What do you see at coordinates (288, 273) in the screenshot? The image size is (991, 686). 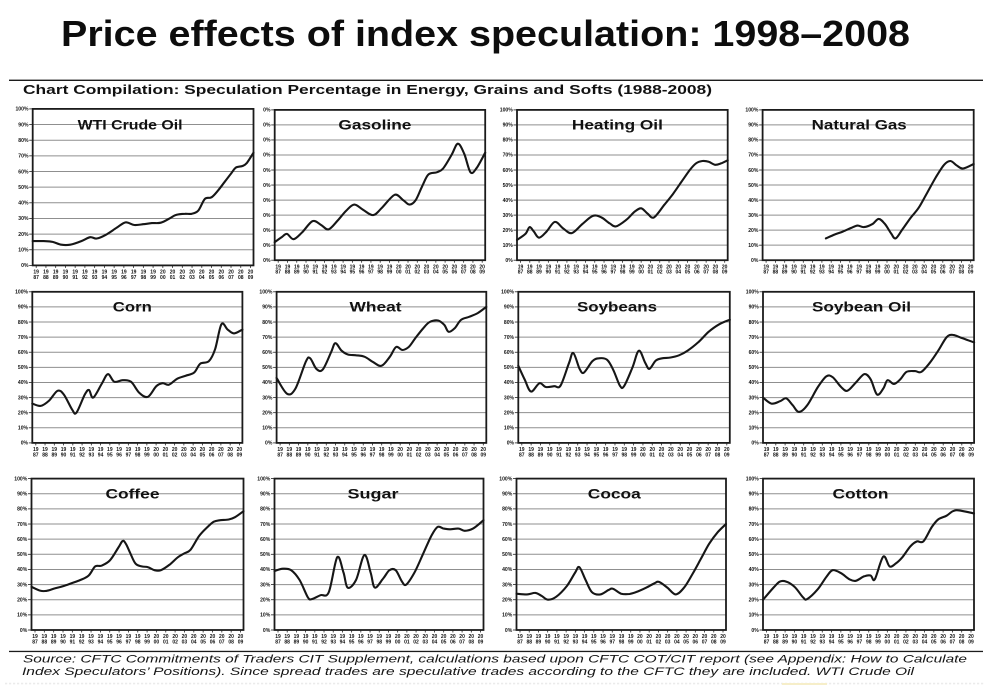 I see `svg-text: 88` at bounding box center [288, 273].